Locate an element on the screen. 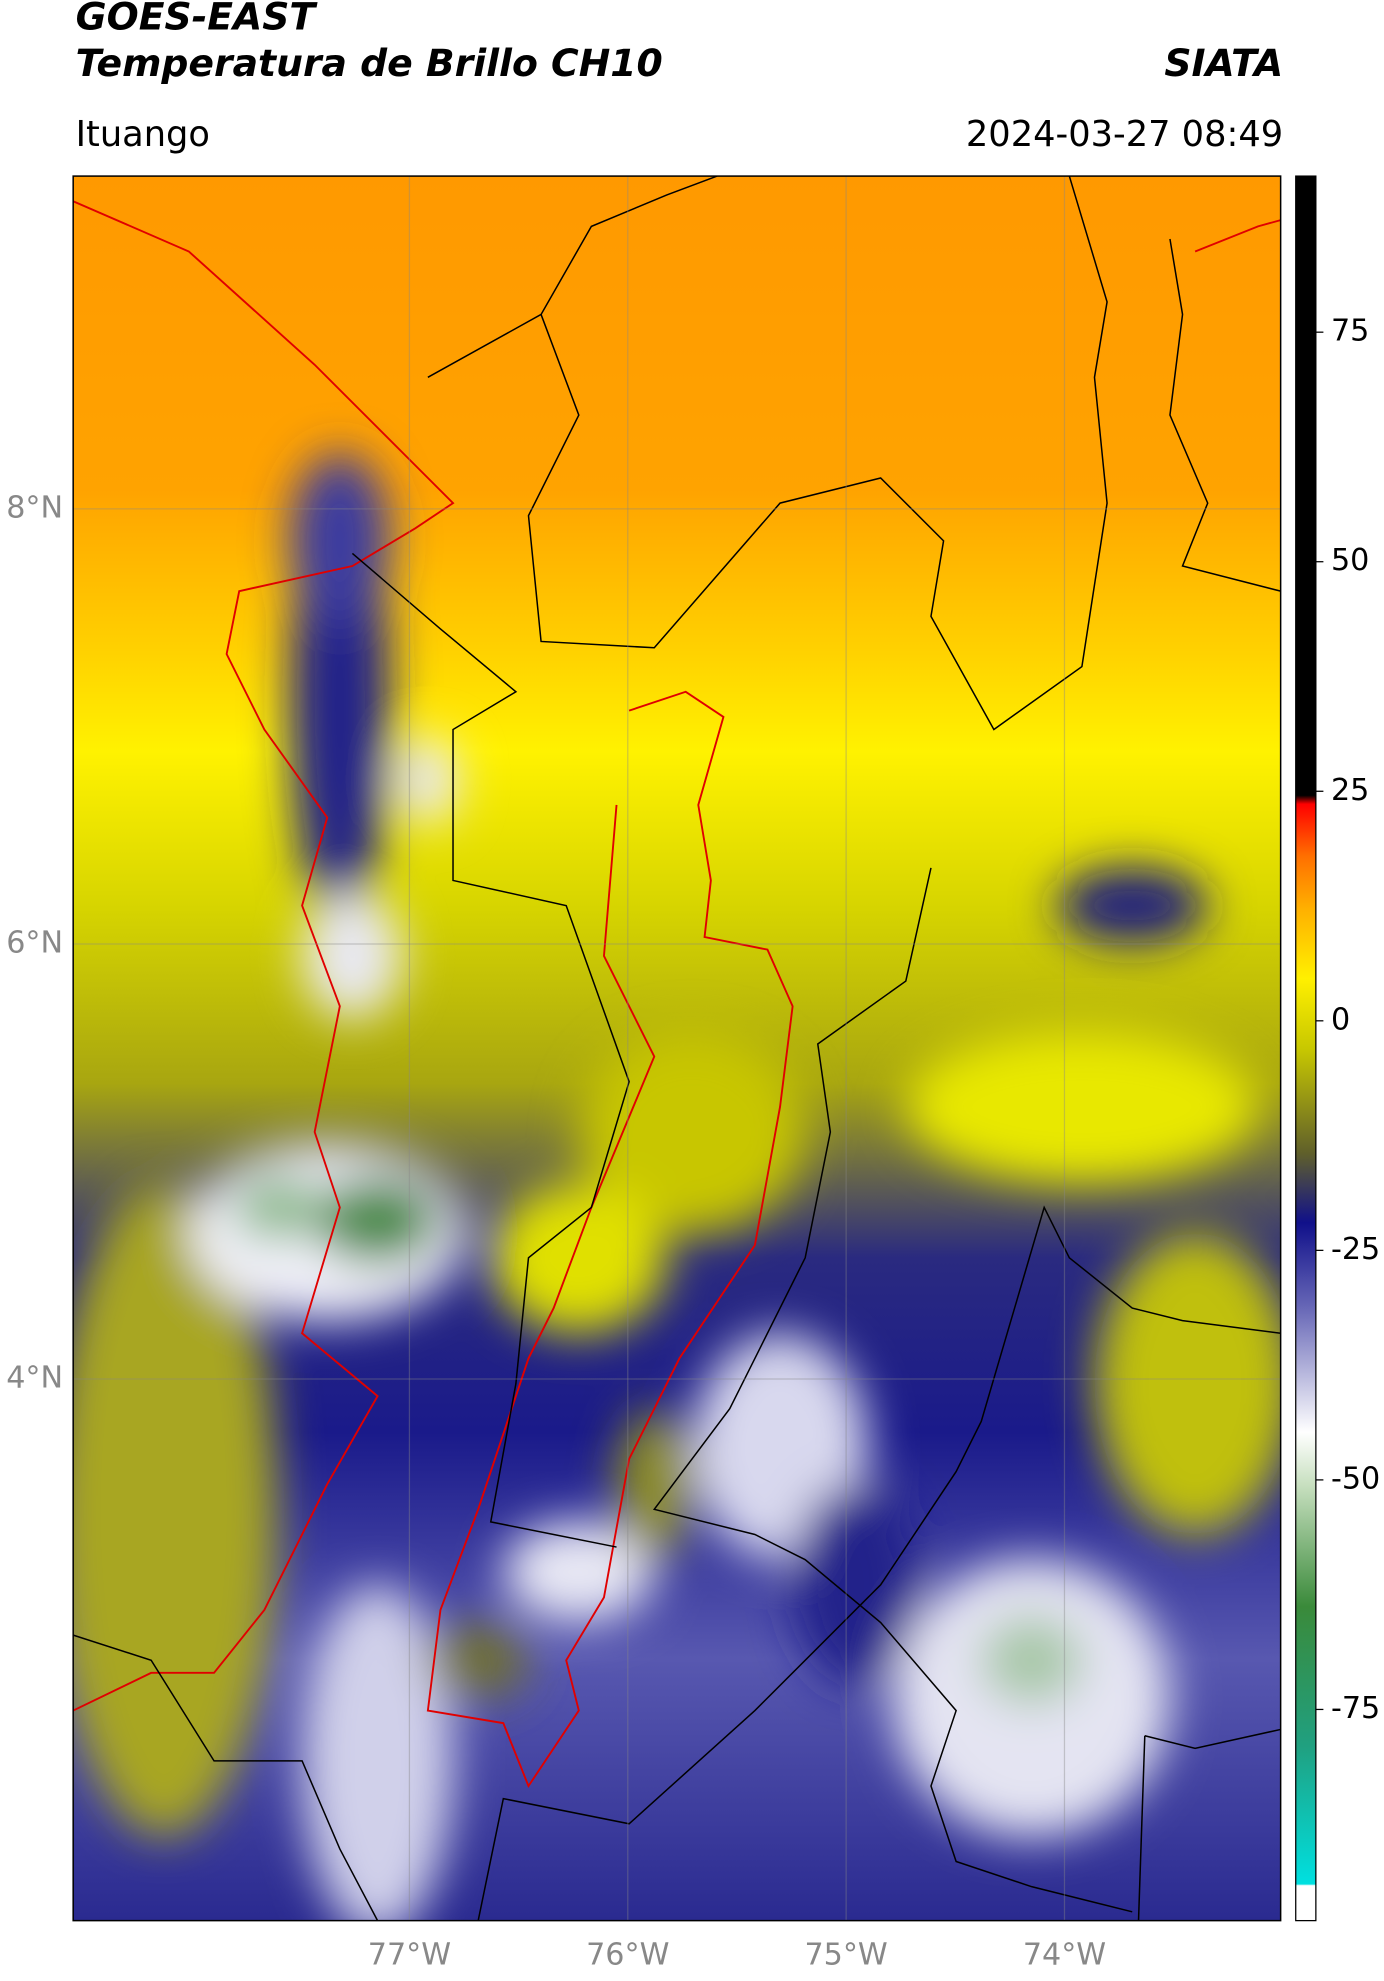 The image size is (1384, 1981). colorbar-tick-label: -25 is located at coordinates (1355, 1249).